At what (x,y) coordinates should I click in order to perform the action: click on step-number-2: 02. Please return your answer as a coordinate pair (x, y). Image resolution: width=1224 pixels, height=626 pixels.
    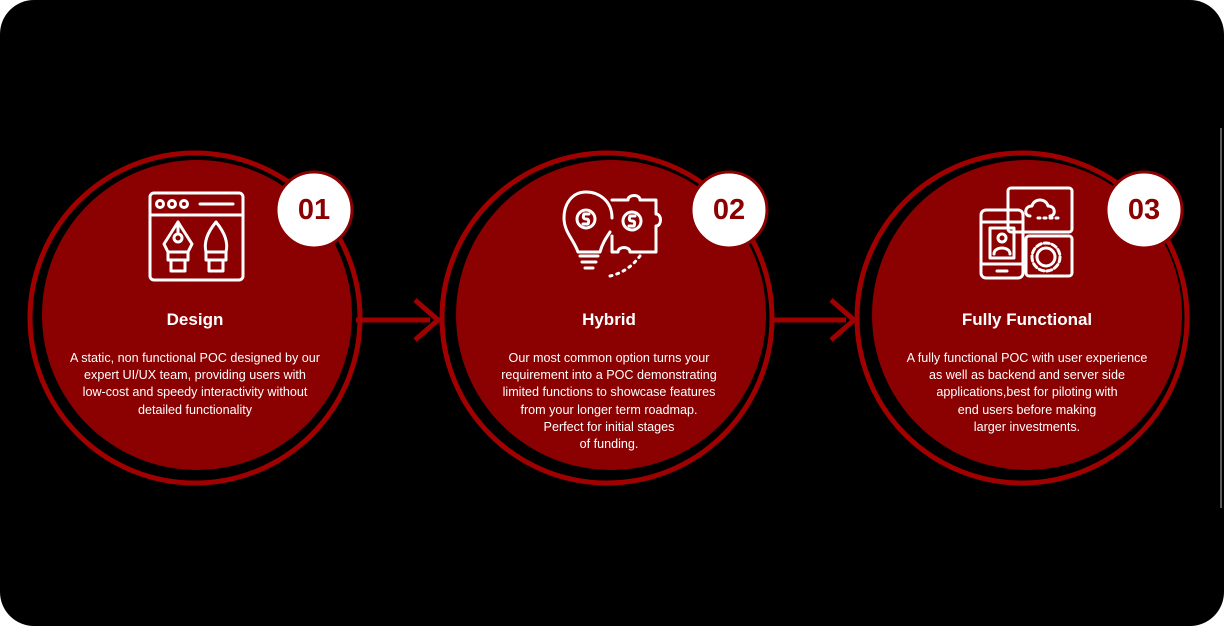
    Looking at the image, I should click on (729, 210).